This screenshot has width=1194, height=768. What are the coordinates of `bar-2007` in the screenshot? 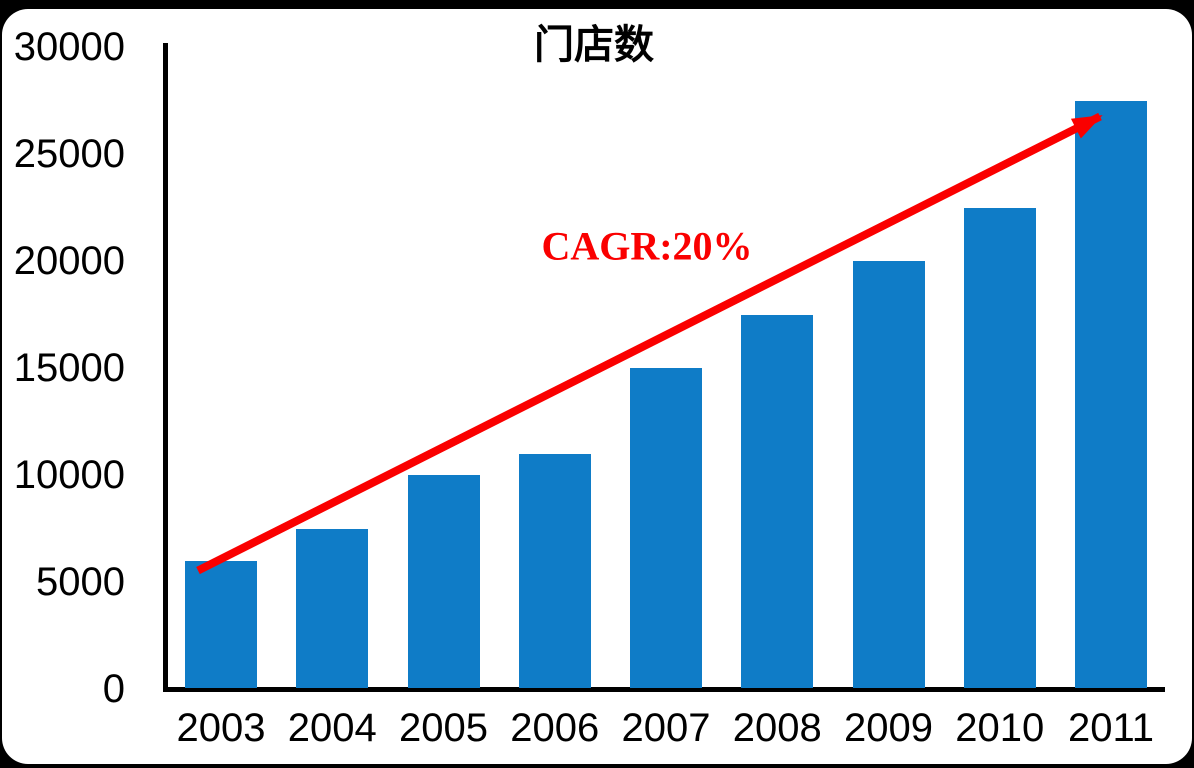 It's located at (666, 528).